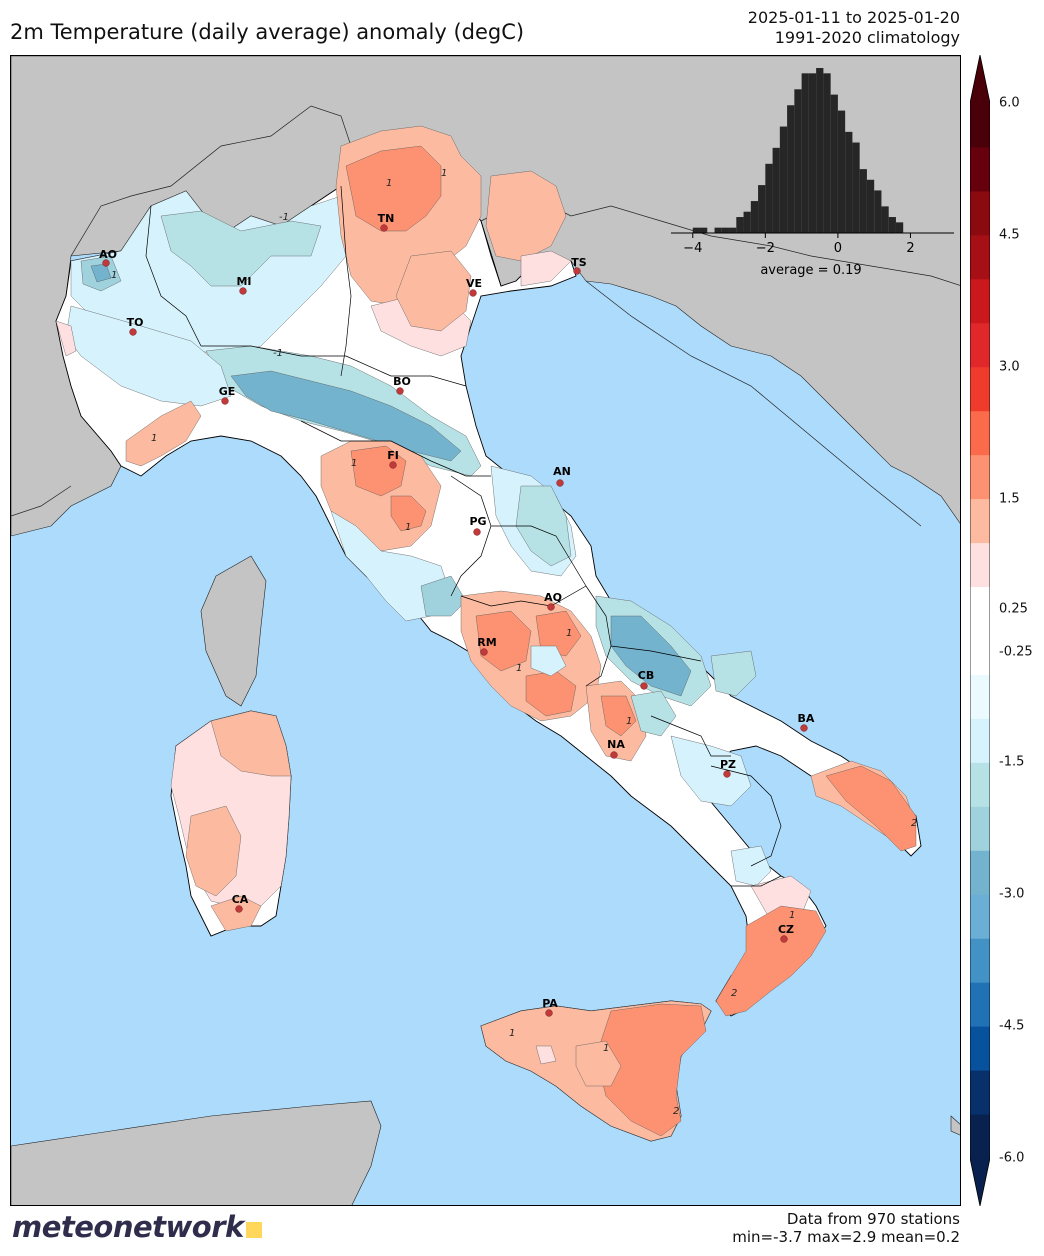 This screenshot has height=1256, width=1044. Describe the element at coordinates (549, 1013) in the screenshot. I see `station-dot-pa` at that location.